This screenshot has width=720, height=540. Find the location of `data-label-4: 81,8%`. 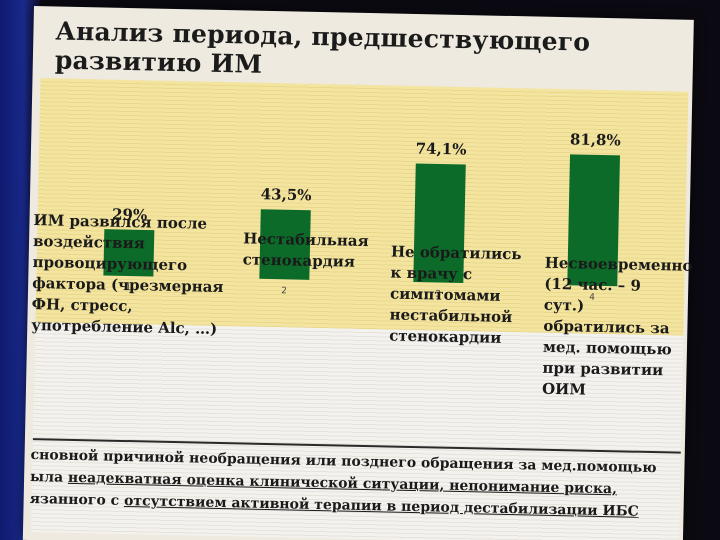

data-label-4: 81,8% is located at coordinates (595, 139).